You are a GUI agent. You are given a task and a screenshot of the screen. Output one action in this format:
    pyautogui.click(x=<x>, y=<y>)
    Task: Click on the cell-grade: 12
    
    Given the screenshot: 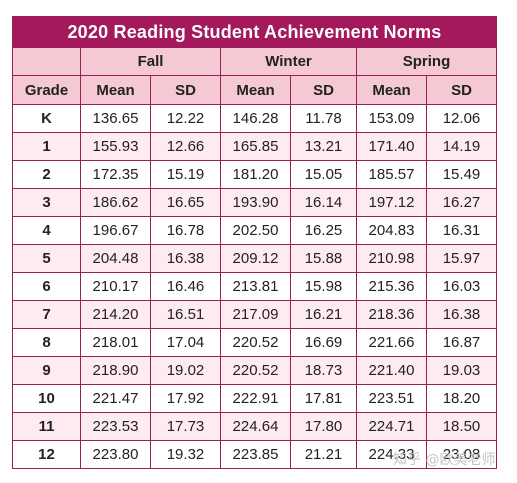 What is the action you would take?
    pyautogui.click(x=46, y=454)
    